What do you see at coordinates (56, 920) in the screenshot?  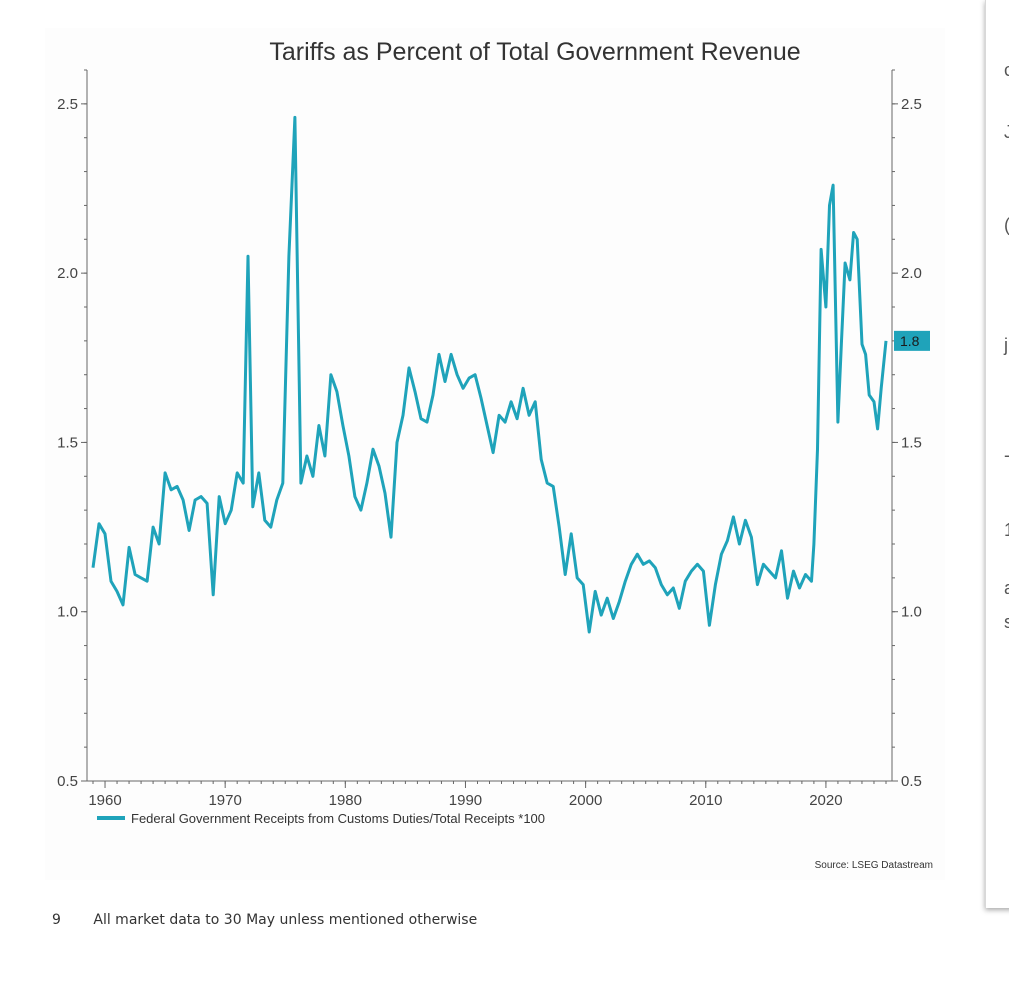 I see `page-number: 9` at bounding box center [56, 920].